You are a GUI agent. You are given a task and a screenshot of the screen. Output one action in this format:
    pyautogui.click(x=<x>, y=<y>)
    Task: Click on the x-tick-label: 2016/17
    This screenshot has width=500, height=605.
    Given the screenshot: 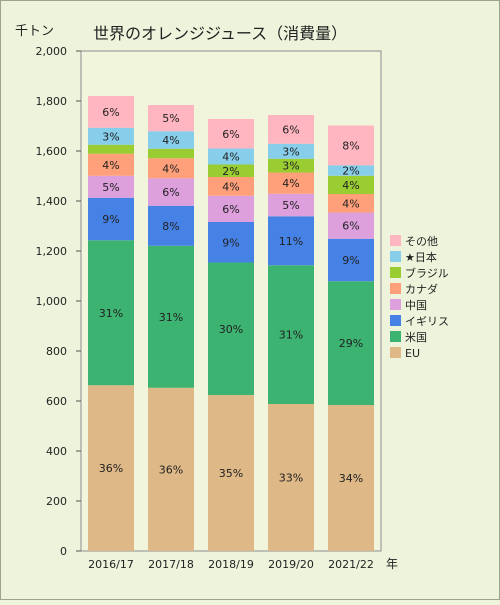 What is the action you would take?
    pyautogui.click(x=111, y=564)
    